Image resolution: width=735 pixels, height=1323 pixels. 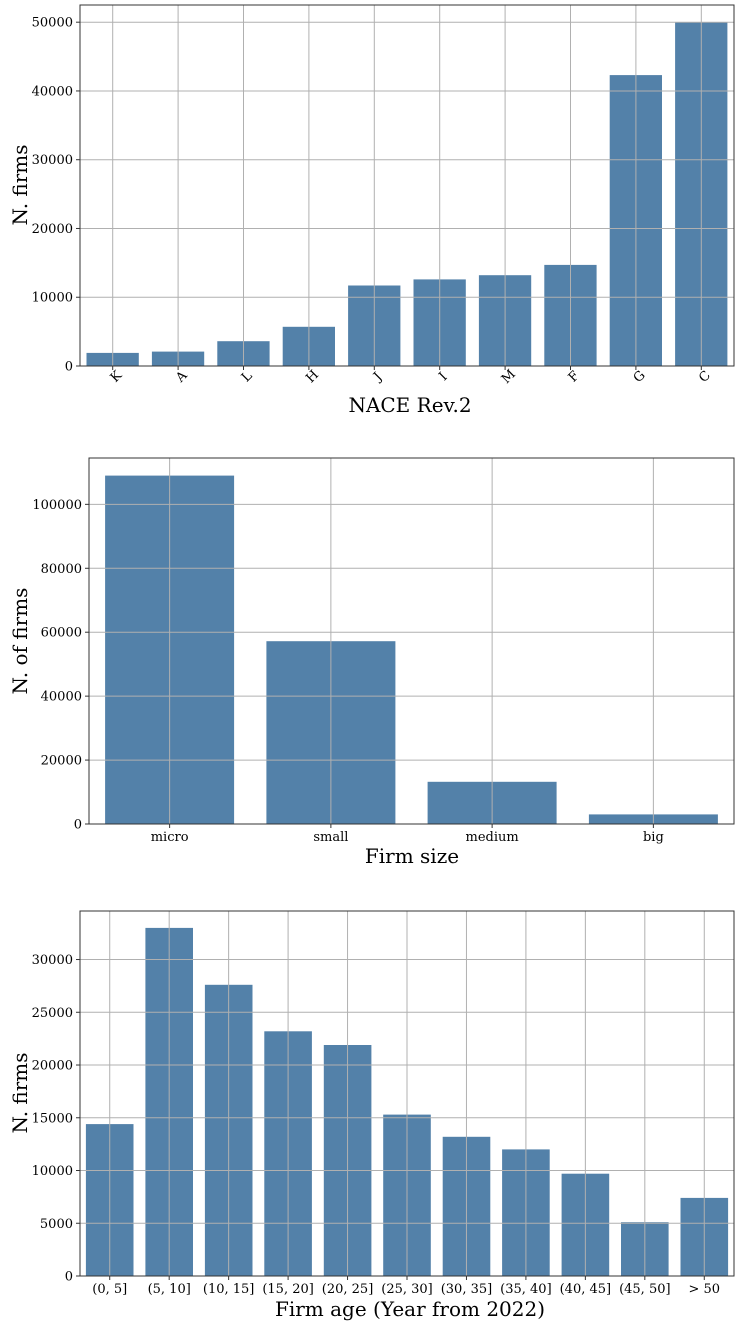 I want to click on x-axis-title: NACE Rev.2, so click(x=409, y=405).